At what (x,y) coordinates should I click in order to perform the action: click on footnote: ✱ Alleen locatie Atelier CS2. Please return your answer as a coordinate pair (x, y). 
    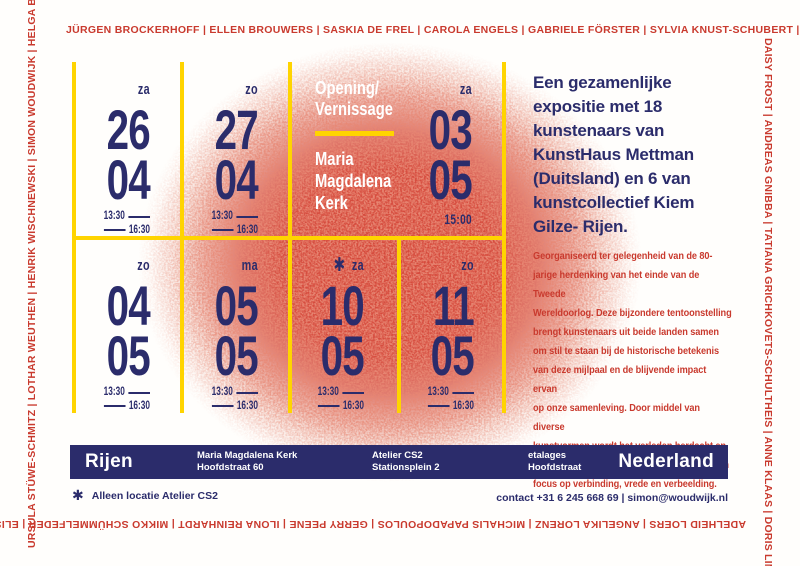
    Looking at the image, I should click on (145, 495).